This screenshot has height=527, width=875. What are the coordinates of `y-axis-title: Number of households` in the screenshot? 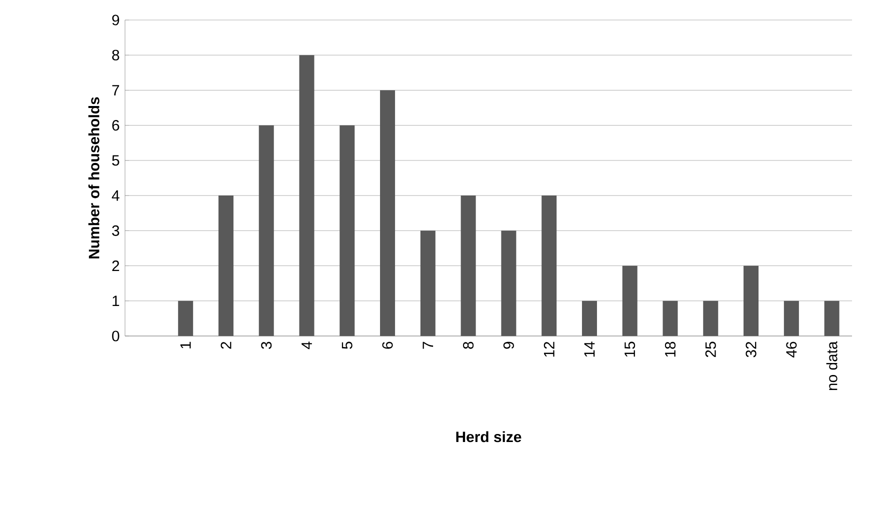 It's located at (94, 177).